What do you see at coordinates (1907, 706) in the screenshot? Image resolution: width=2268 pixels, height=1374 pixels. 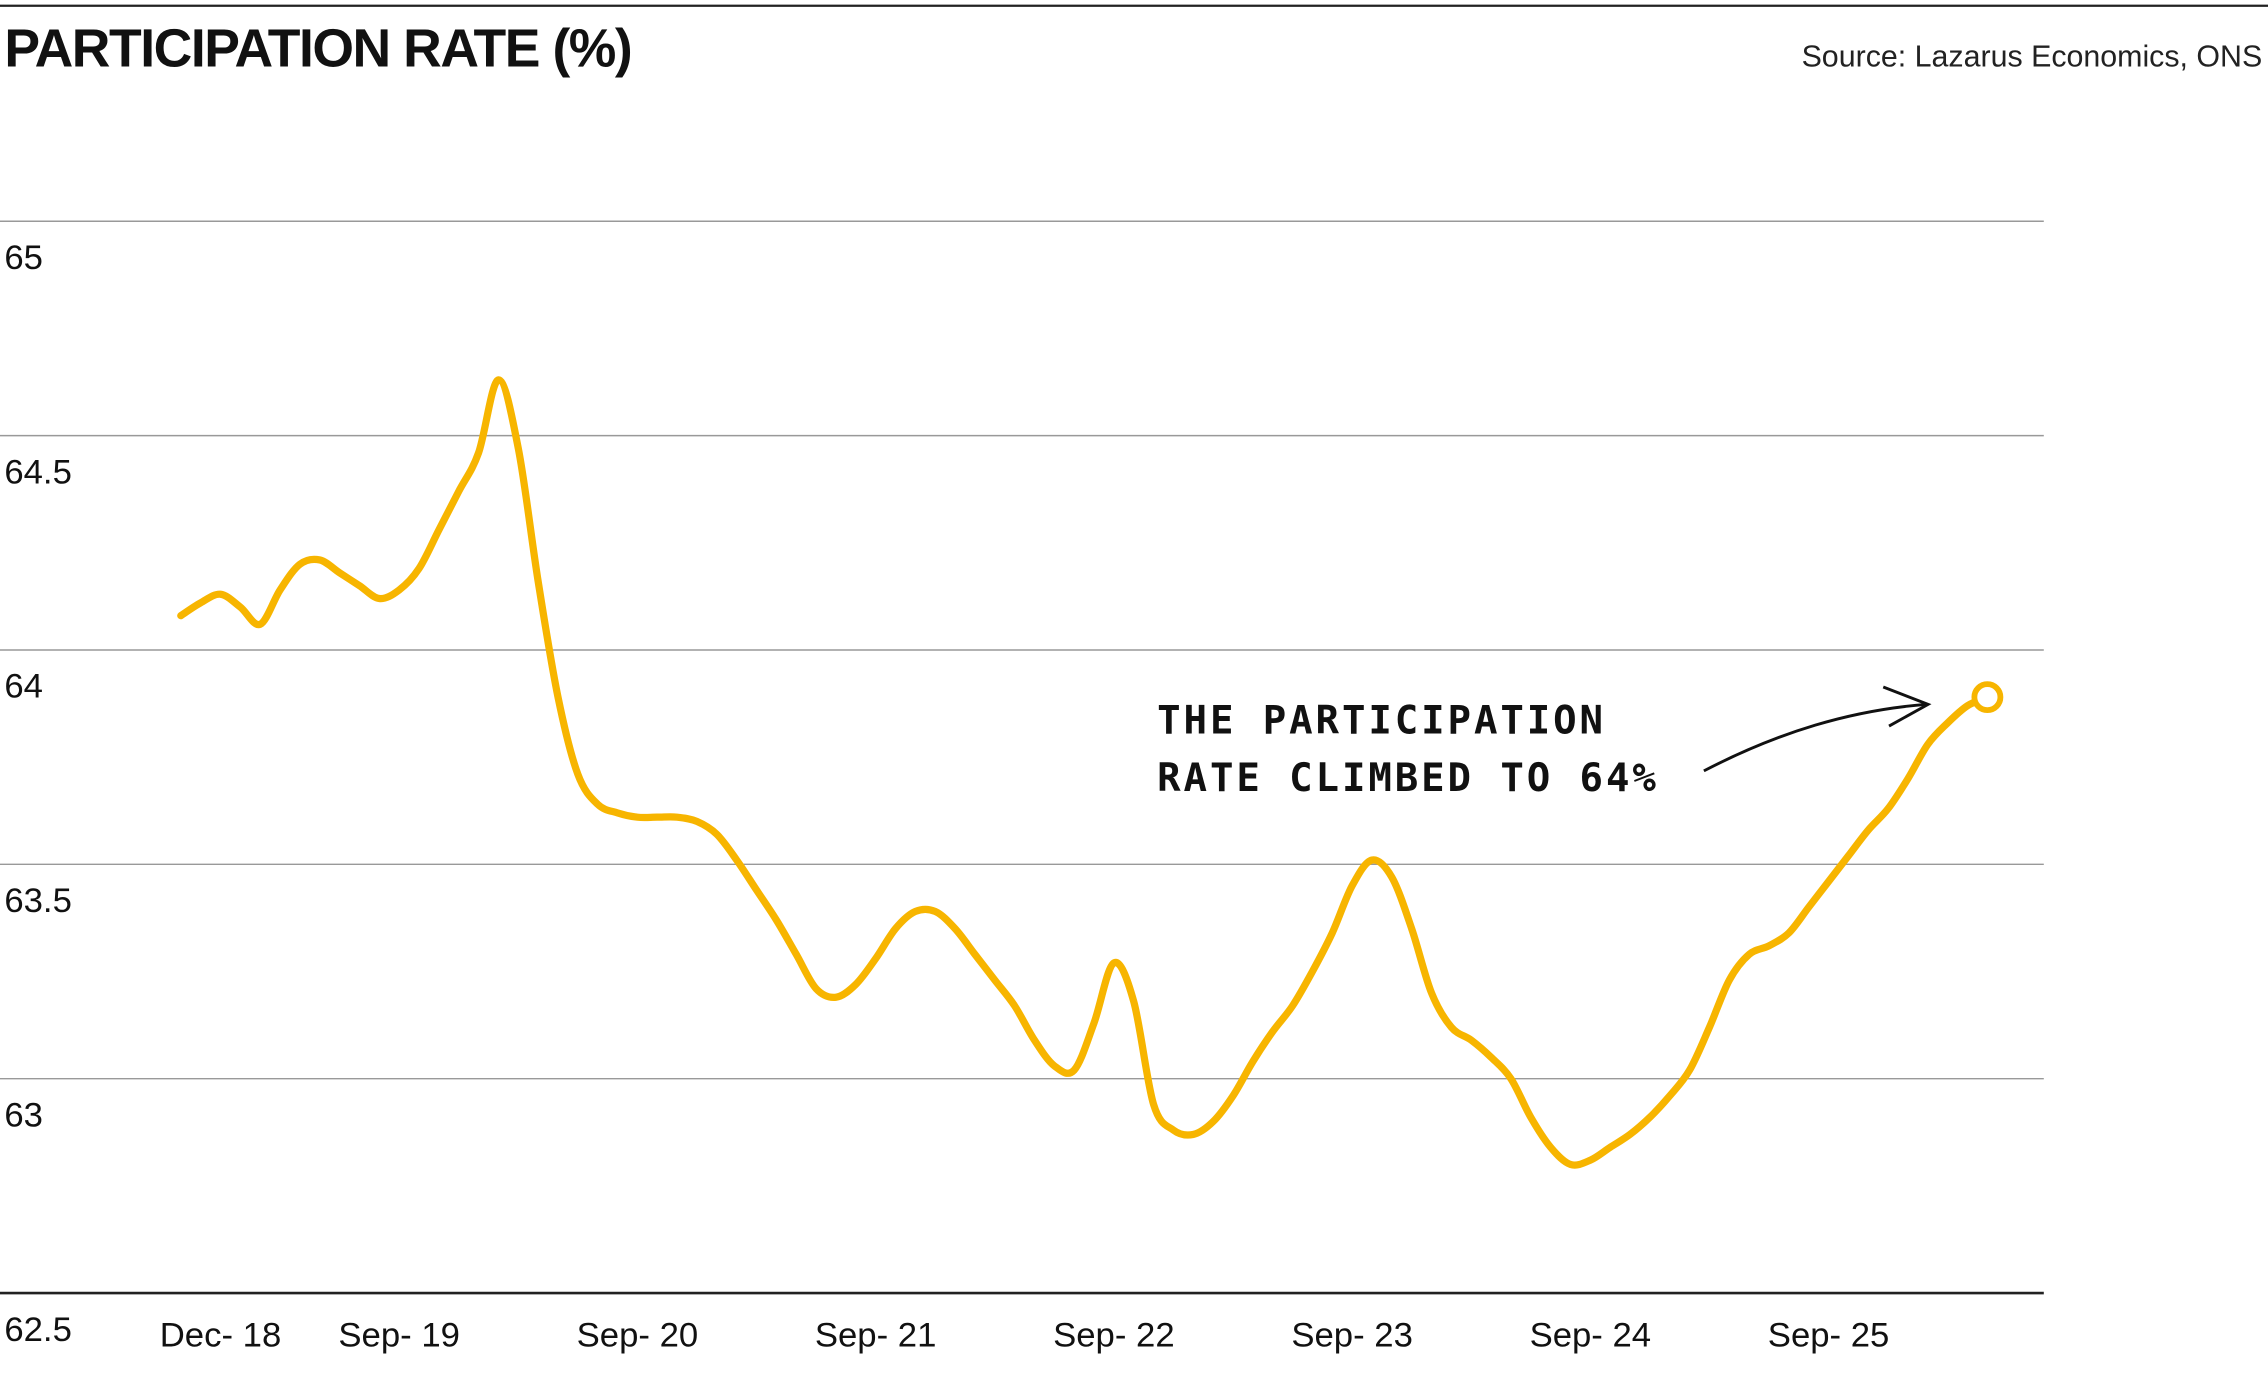 I see `arrow-head` at bounding box center [1907, 706].